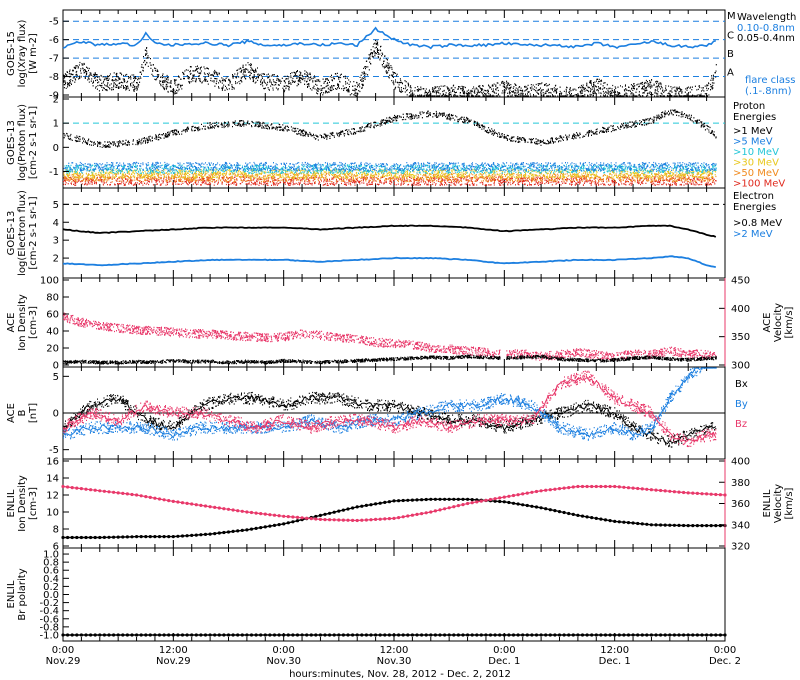 This screenshot has height=680, width=800. What do you see at coordinates (730, 54) in the screenshot?
I see `flare-class-label: B` at bounding box center [730, 54].